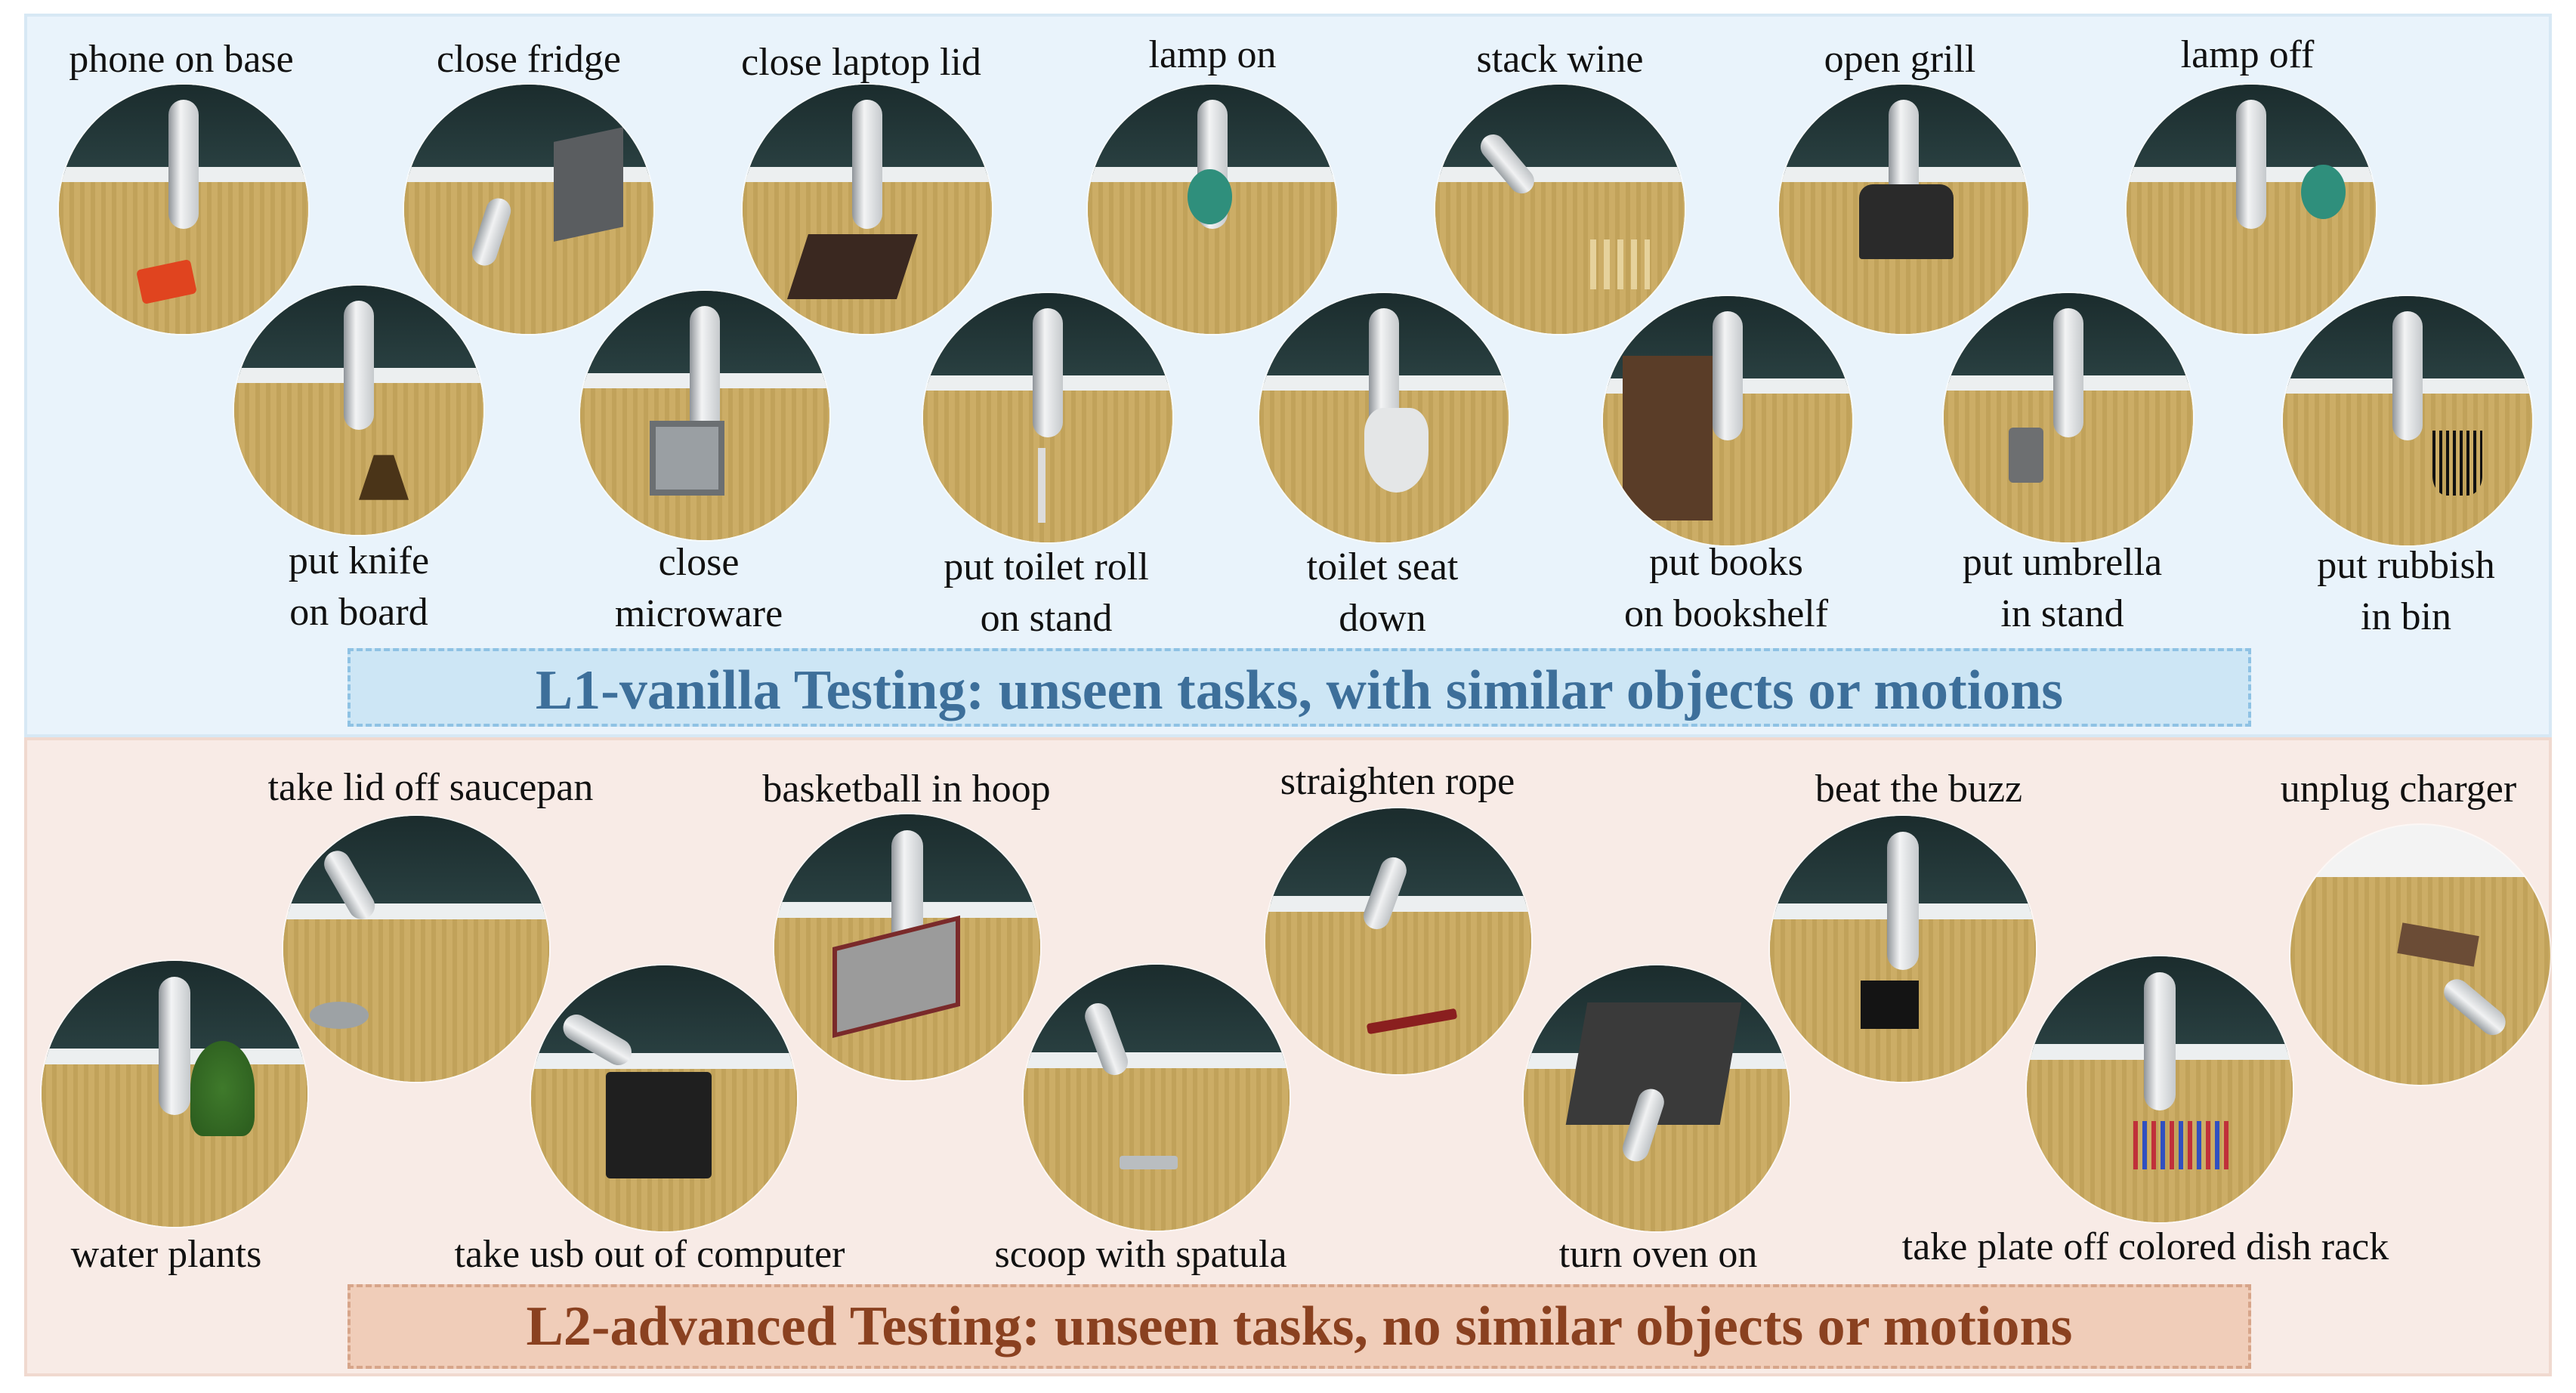  Describe the element at coordinates (704, 415) in the screenshot. I see `task-scene-close-microware` at that location.